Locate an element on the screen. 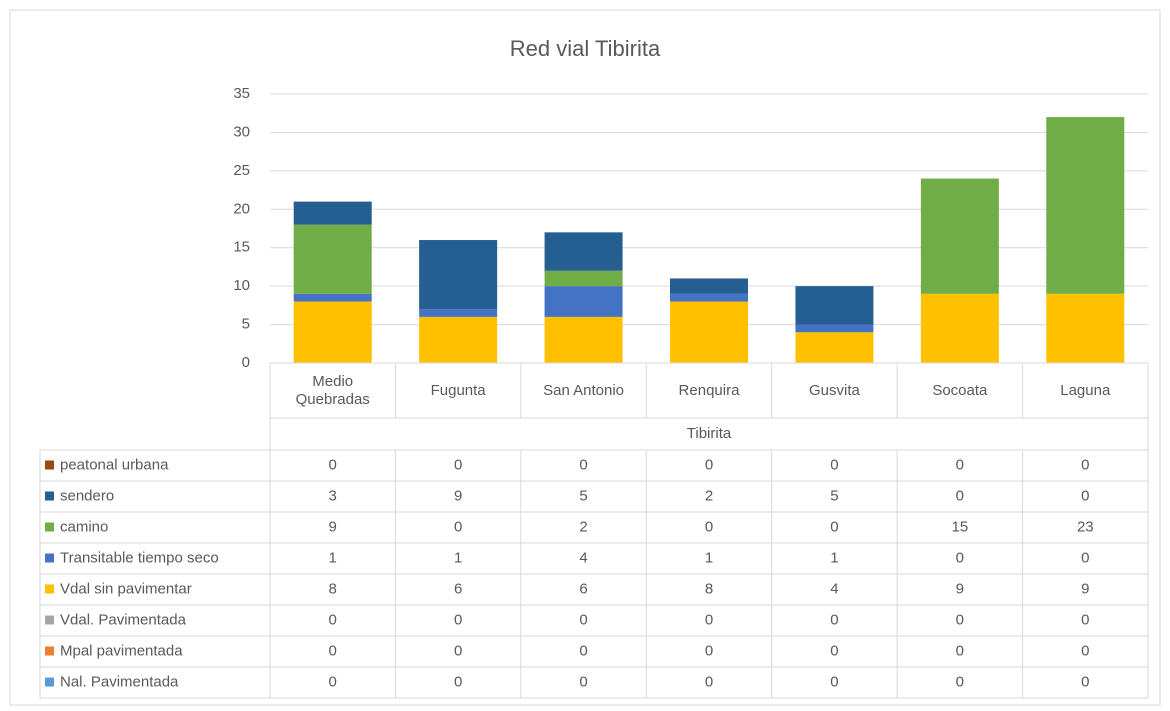 The width and height of the screenshot is (1170, 711). x-tick-label: San Antonio is located at coordinates (583, 390).